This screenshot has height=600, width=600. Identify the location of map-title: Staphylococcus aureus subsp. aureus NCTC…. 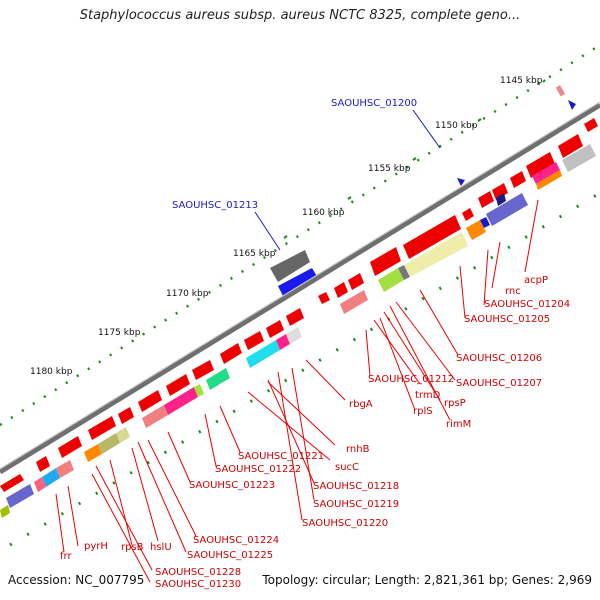
(300, 15).